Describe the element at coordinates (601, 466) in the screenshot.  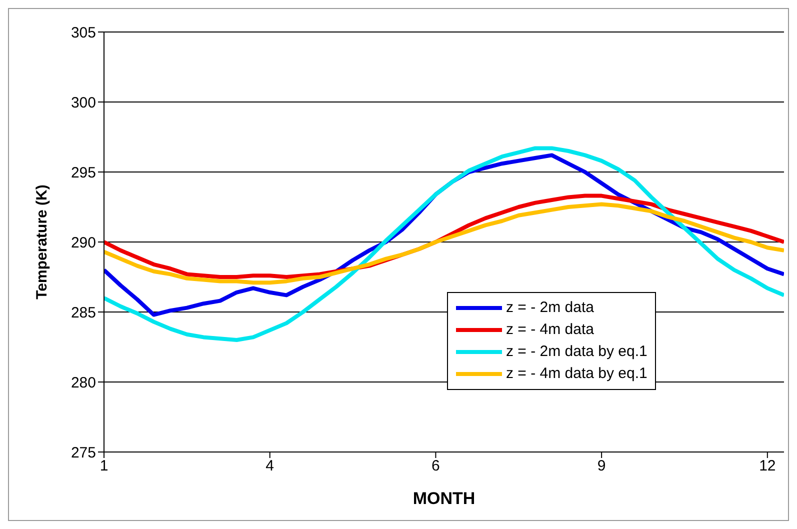
I see `x-tick-label: 9` at that location.